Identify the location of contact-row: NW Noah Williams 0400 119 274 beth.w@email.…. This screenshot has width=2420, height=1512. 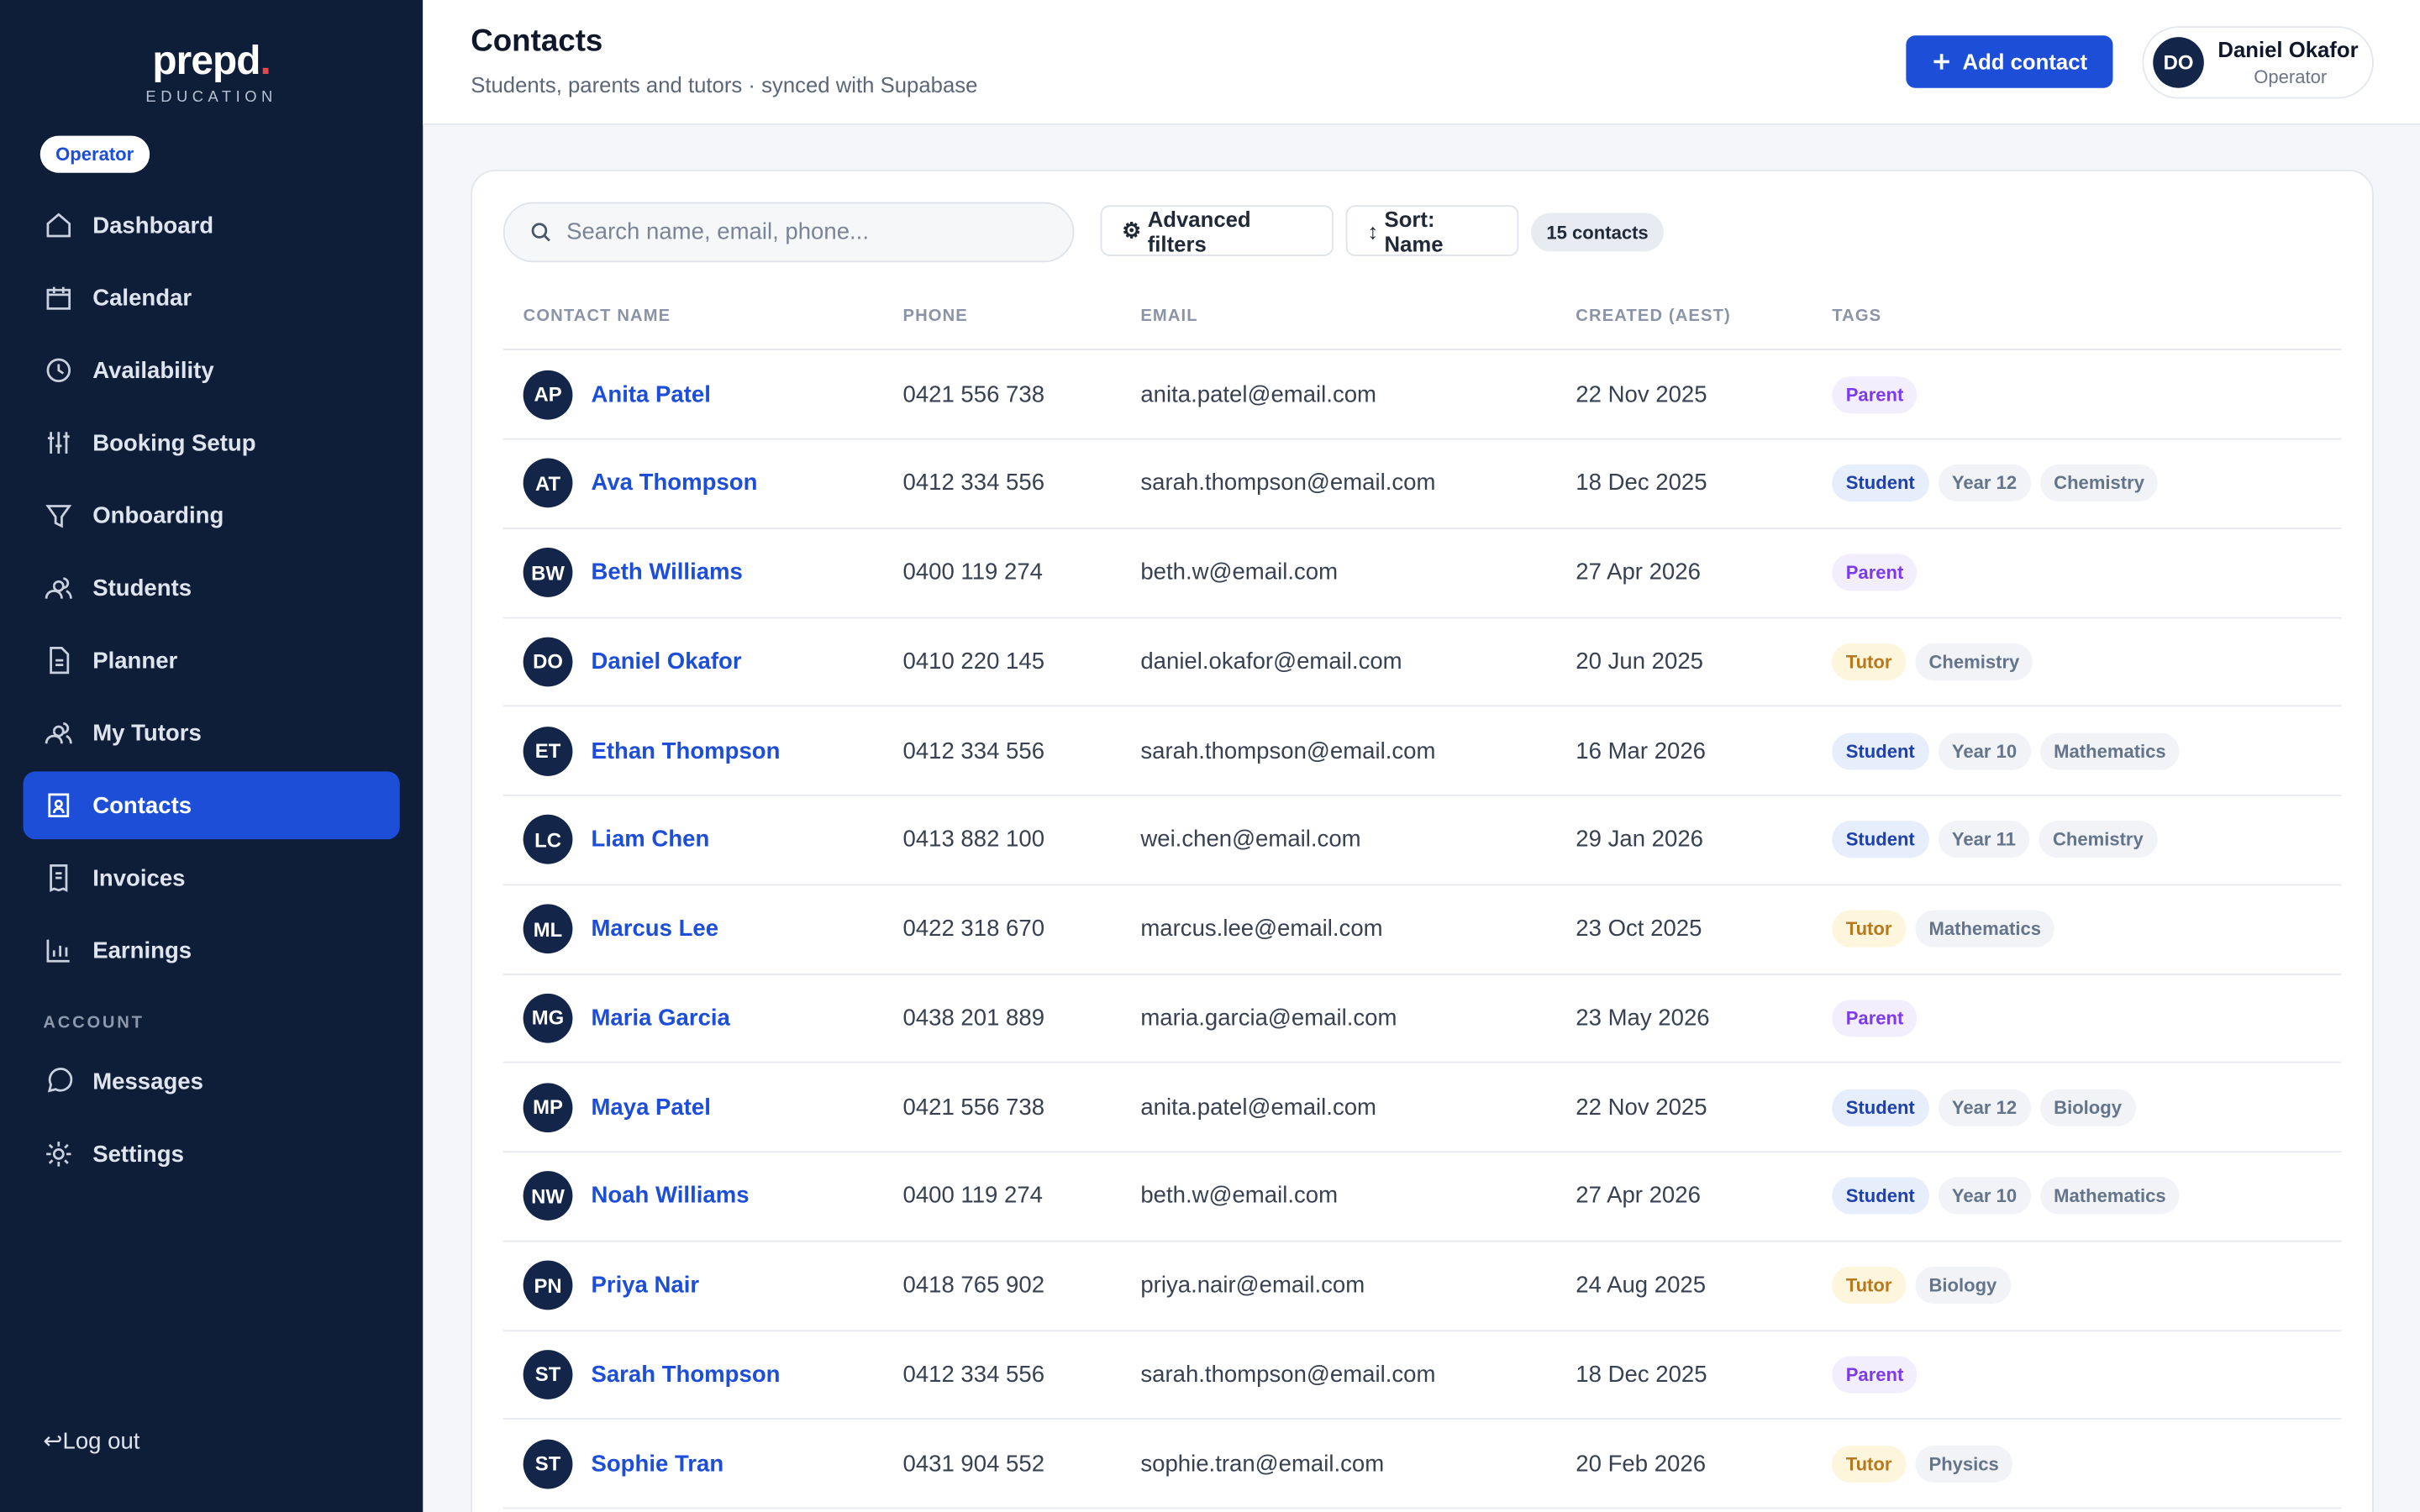
(1422, 1197).